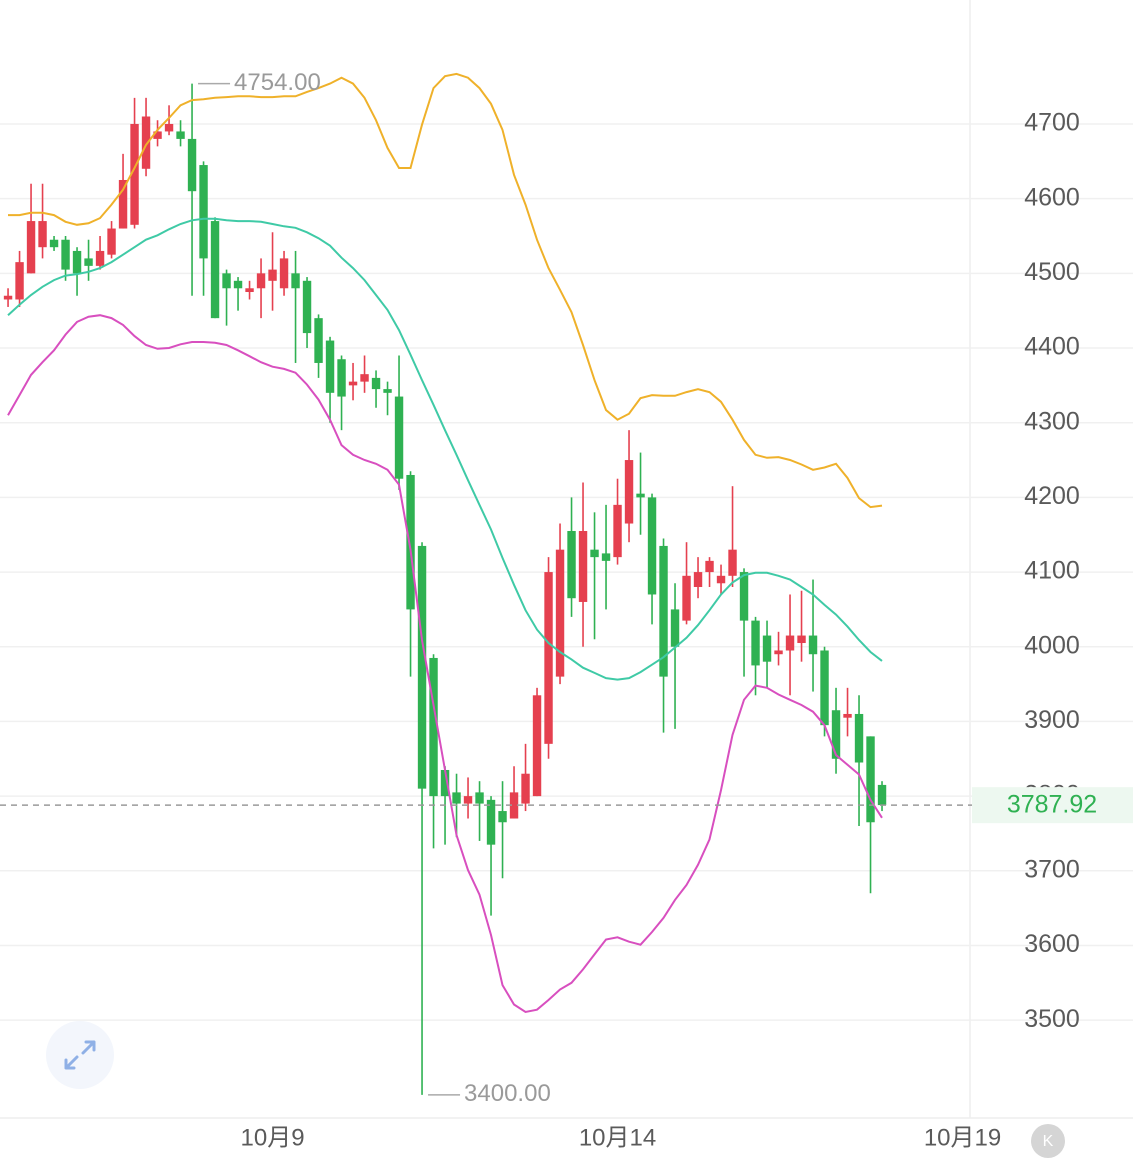 The width and height of the screenshot is (1133, 1164). What do you see at coordinates (507, 1093) in the screenshot?
I see `marker-label: 3400.00` at bounding box center [507, 1093].